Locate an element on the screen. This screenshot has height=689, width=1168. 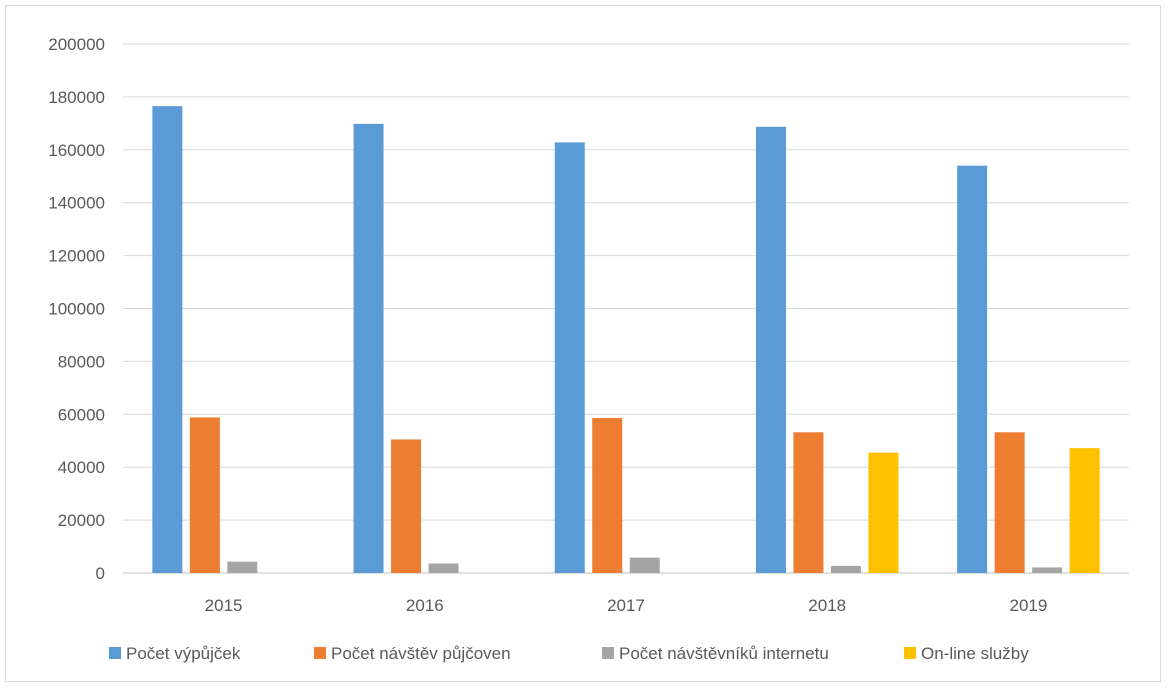
legend-label: On-line služby is located at coordinates (975, 653).